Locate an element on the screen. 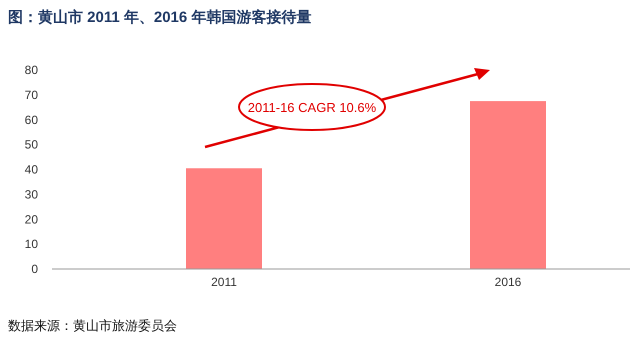 This screenshot has width=640, height=343. y-tick-label: 30 is located at coordinates (31, 194).